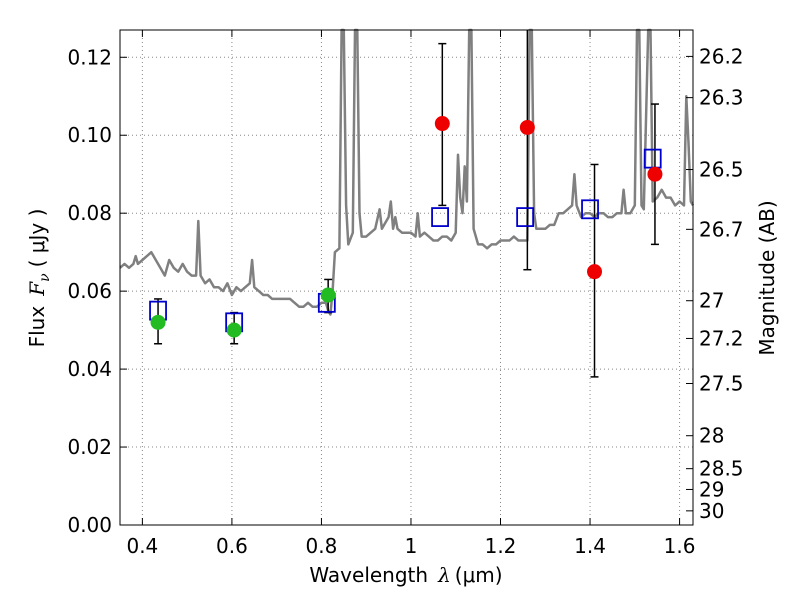 The image size is (800, 600). I want to click on x-tick-label: 0.6, so click(232, 546).